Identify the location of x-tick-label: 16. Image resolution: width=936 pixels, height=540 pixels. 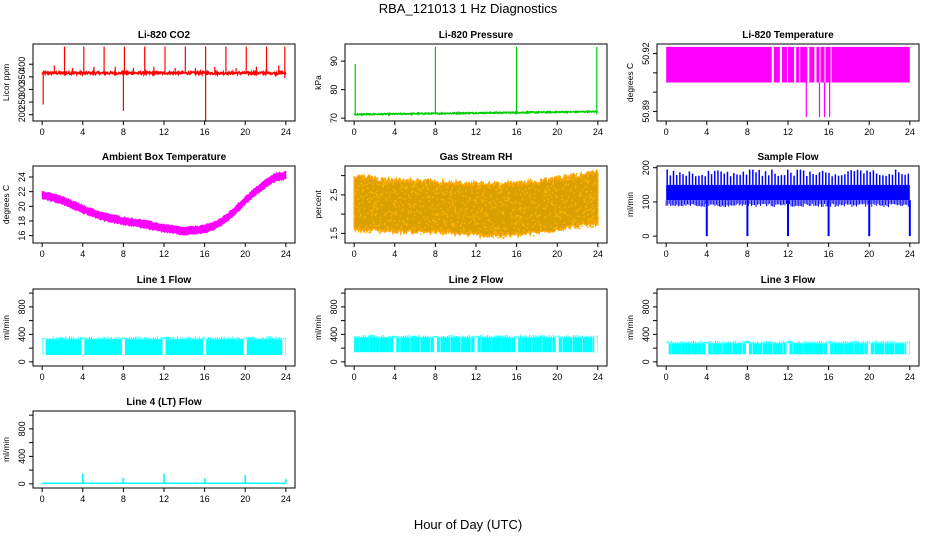
(829, 254).